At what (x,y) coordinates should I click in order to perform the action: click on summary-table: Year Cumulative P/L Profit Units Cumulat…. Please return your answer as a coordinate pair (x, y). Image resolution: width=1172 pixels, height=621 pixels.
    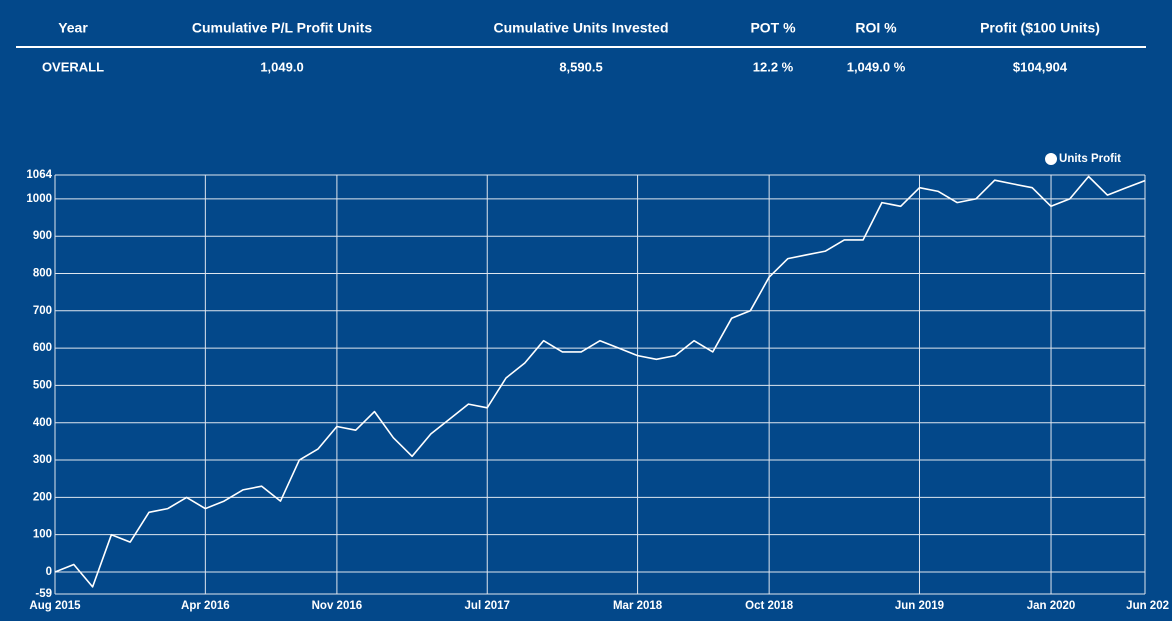
    Looking at the image, I should click on (581, 47).